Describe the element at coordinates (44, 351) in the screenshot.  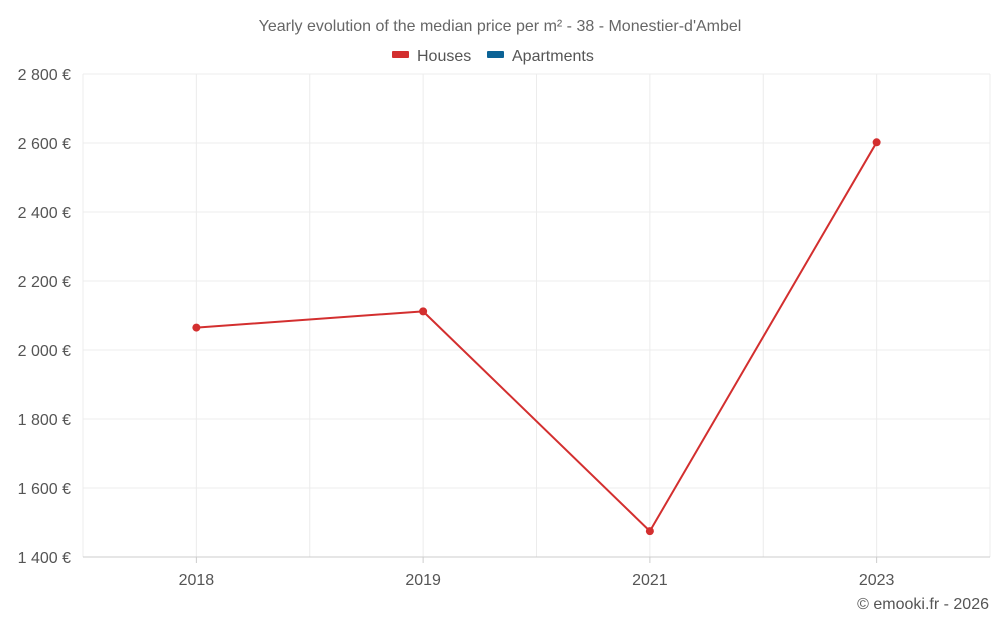
I see `y-tick-label: 2 000 €` at that location.